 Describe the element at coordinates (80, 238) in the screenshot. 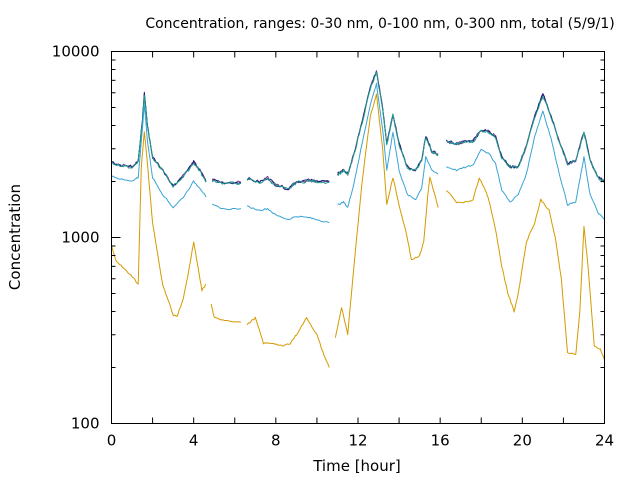

I see `y-tick-label: 1000` at that location.